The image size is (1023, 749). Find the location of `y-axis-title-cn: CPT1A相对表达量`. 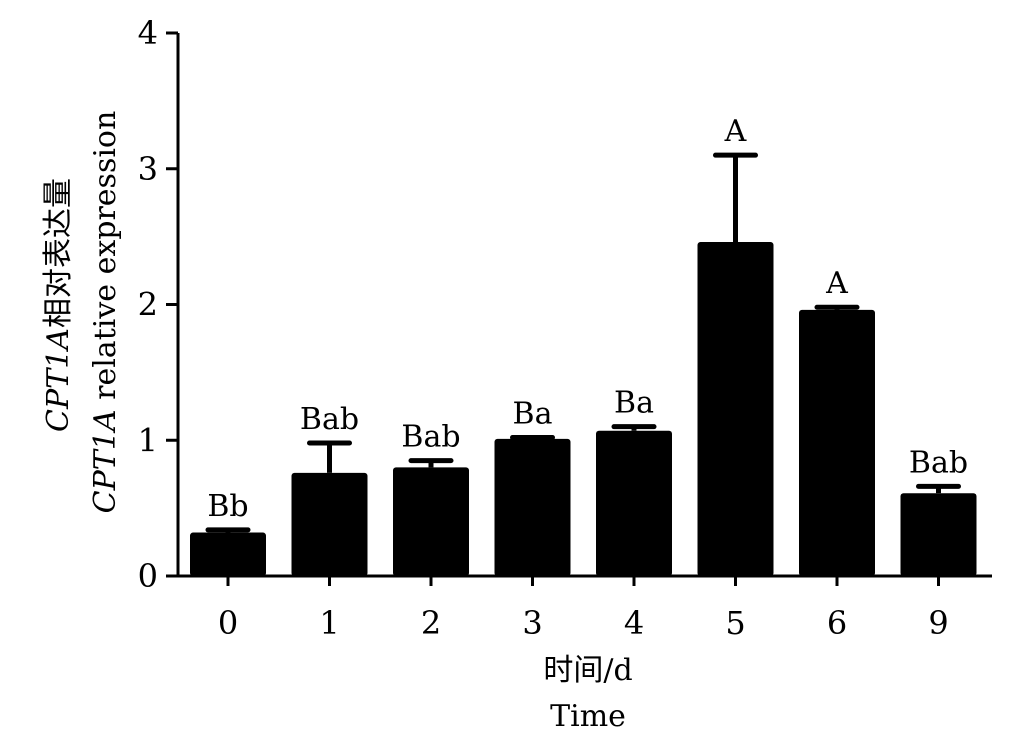

y-axis-title-cn: CPT1A相对表达量 is located at coordinates (58, 305).